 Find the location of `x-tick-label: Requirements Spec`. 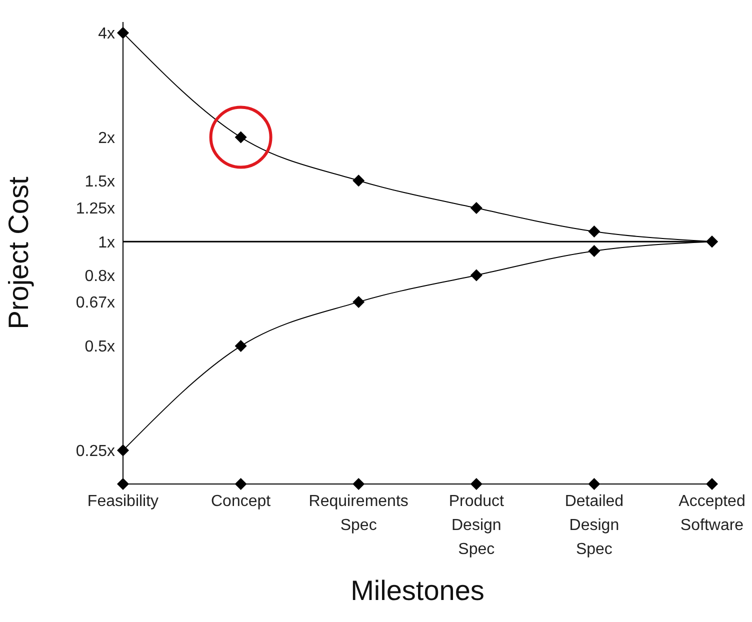

x-tick-label: Requirements Spec is located at coordinates (358, 513).